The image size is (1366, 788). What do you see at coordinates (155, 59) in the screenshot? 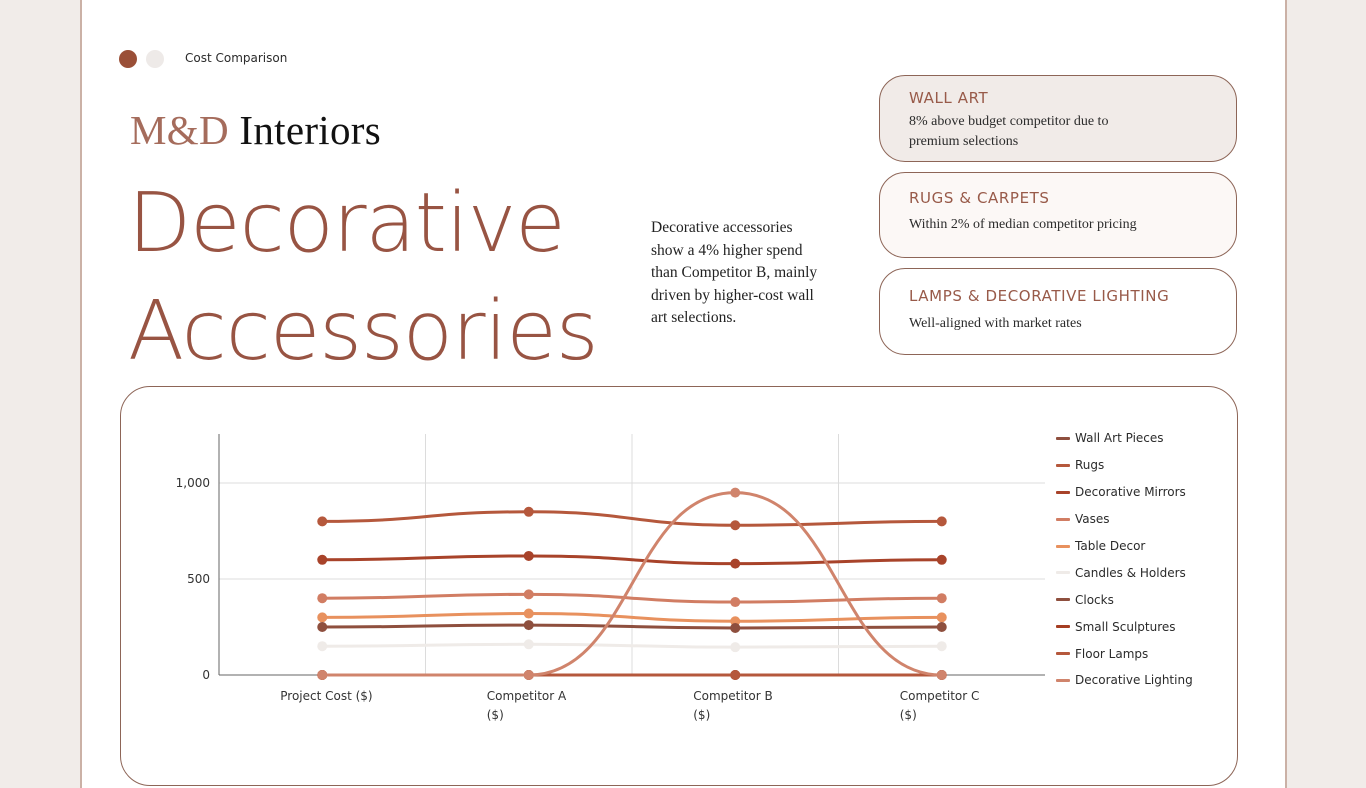
I see `pager-dot-inactive` at bounding box center [155, 59].